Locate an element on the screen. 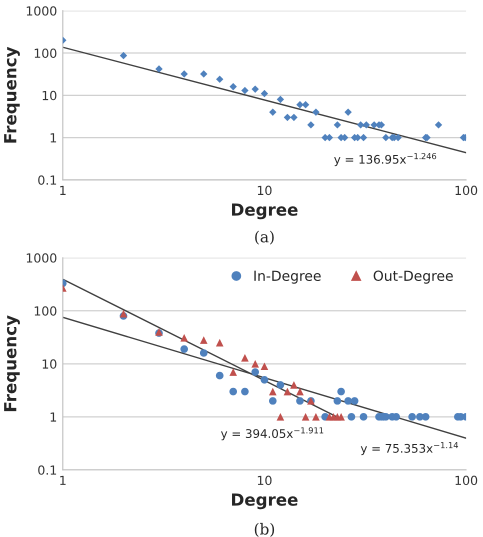  annotation: y = 394.05x$^{−1.911}$ is located at coordinates (272, 433).